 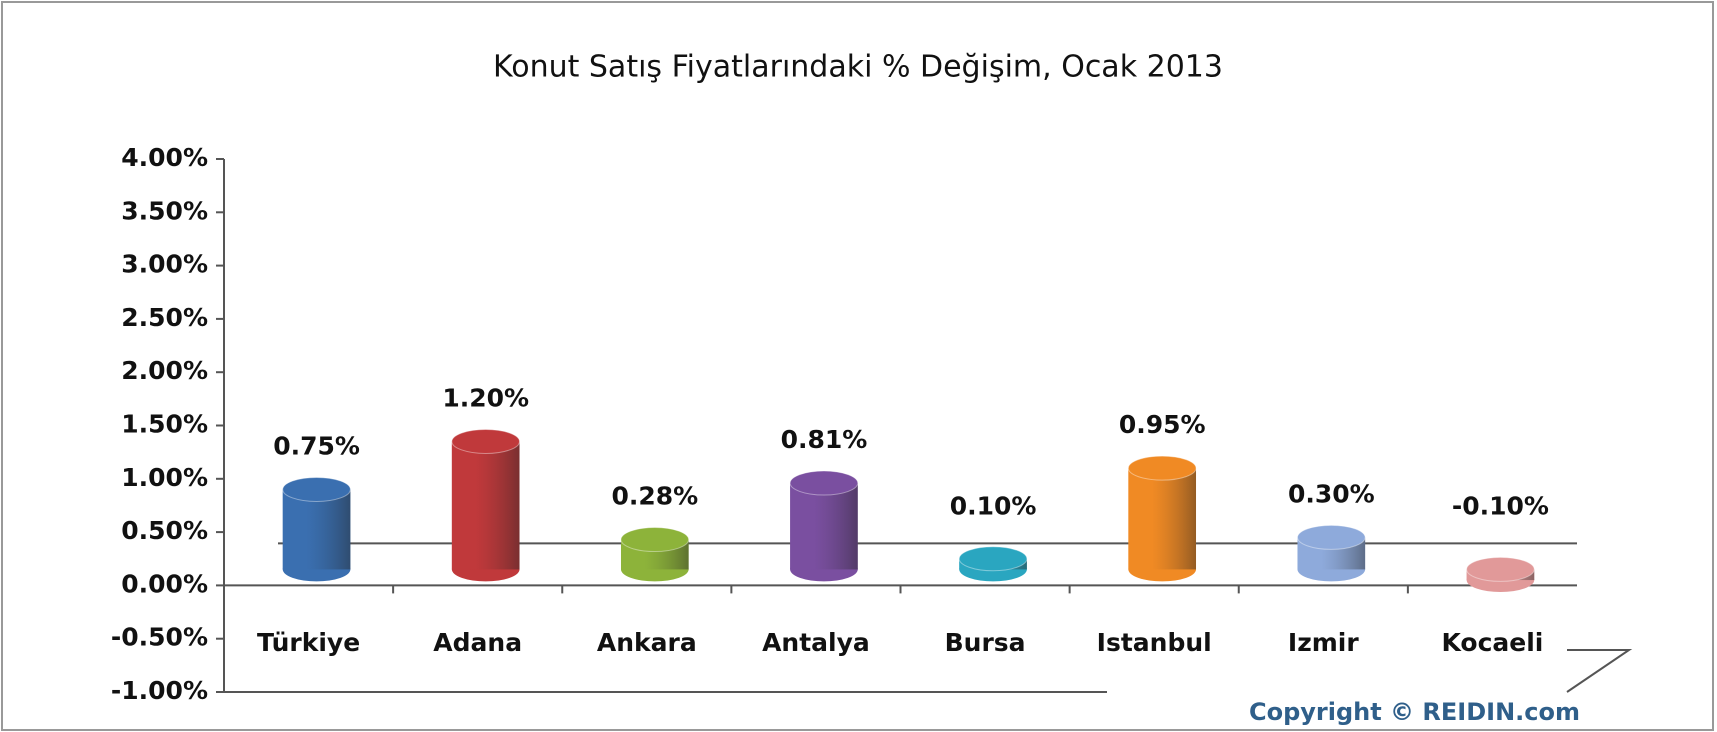 I want to click on value-label: 0.28%, so click(x=654, y=496).